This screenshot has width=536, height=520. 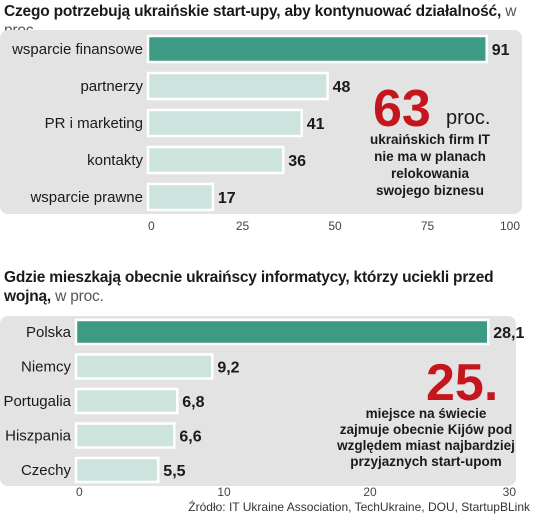 I want to click on chart-2-value-label: 9,2, so click(x=228, y=368).